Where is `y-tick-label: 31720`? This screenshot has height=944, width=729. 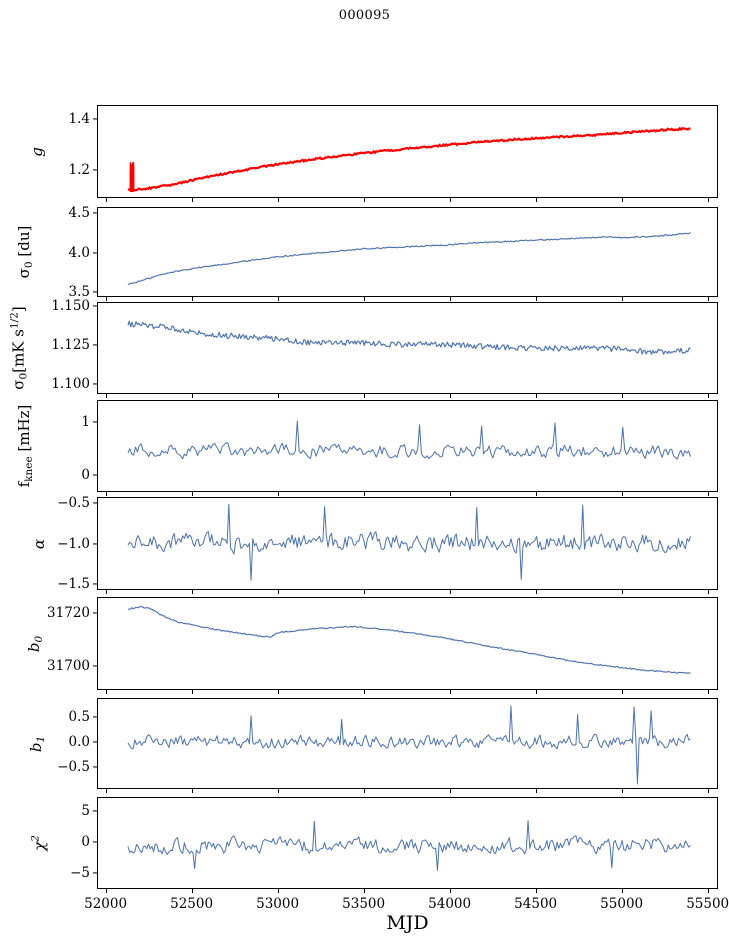
y-tick-label: 31720 is located at coordinates (68, 612).